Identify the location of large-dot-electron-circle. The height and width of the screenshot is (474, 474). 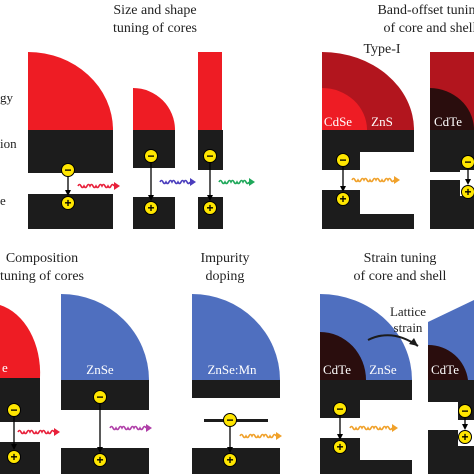
(68, 170).